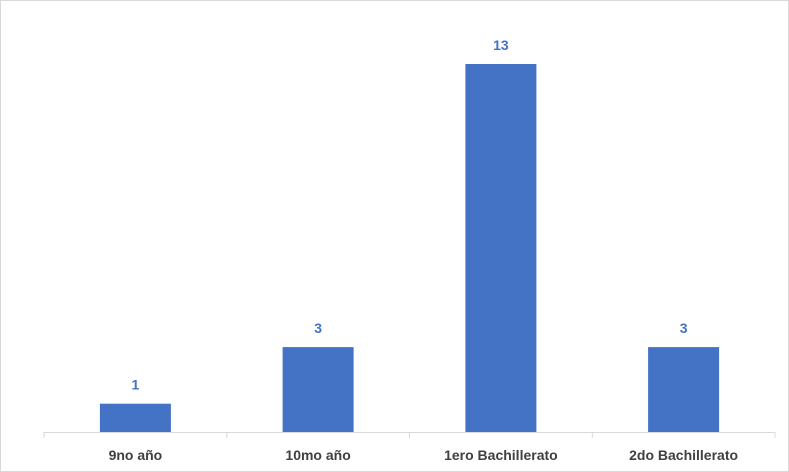 The width and height of the screenshot is (789, 472). Describe the element at coordinates (501, 45) in the screenshot. I see `value-label-3: 13` at that location.